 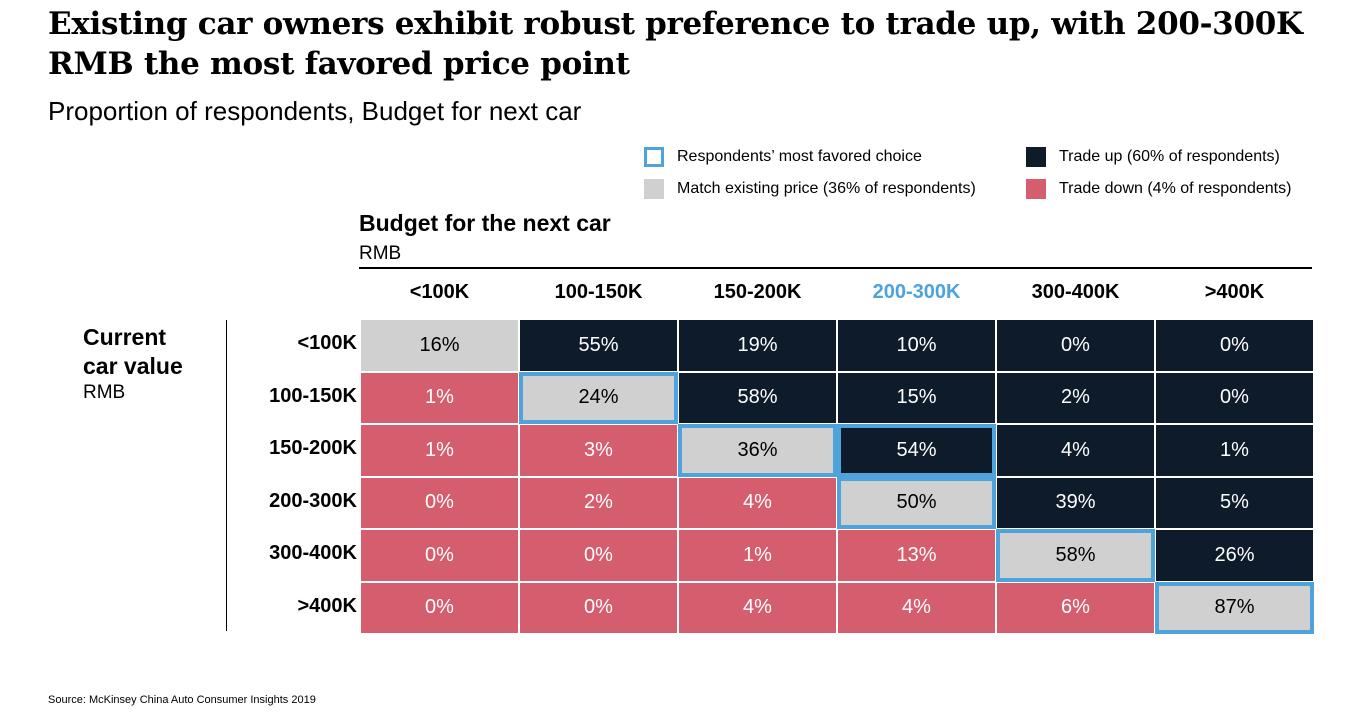 I want to click on heatmap-cell: 10%, so click(x=916, y=345).